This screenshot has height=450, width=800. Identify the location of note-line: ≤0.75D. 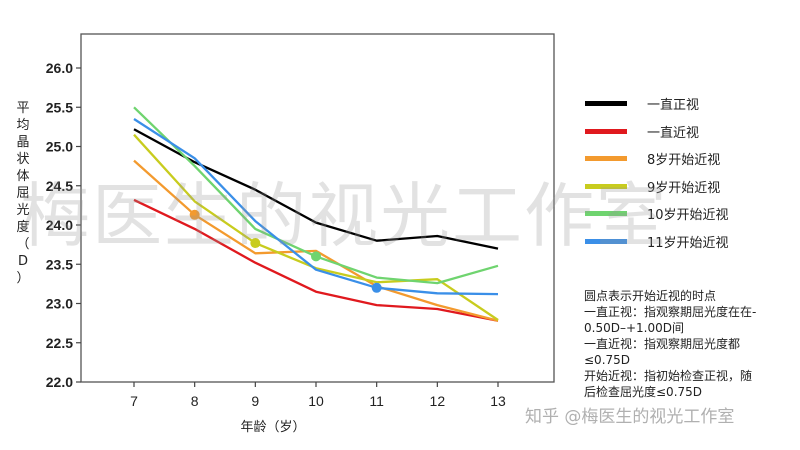
(607, 360).